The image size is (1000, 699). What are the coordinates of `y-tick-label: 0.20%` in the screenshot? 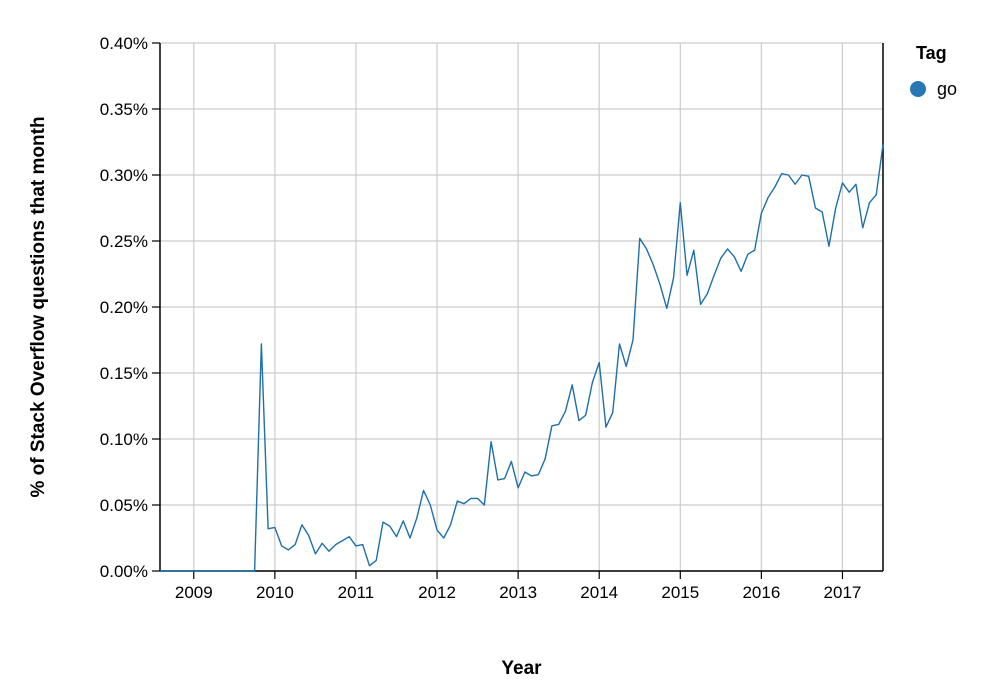 It's located at (124, 307).